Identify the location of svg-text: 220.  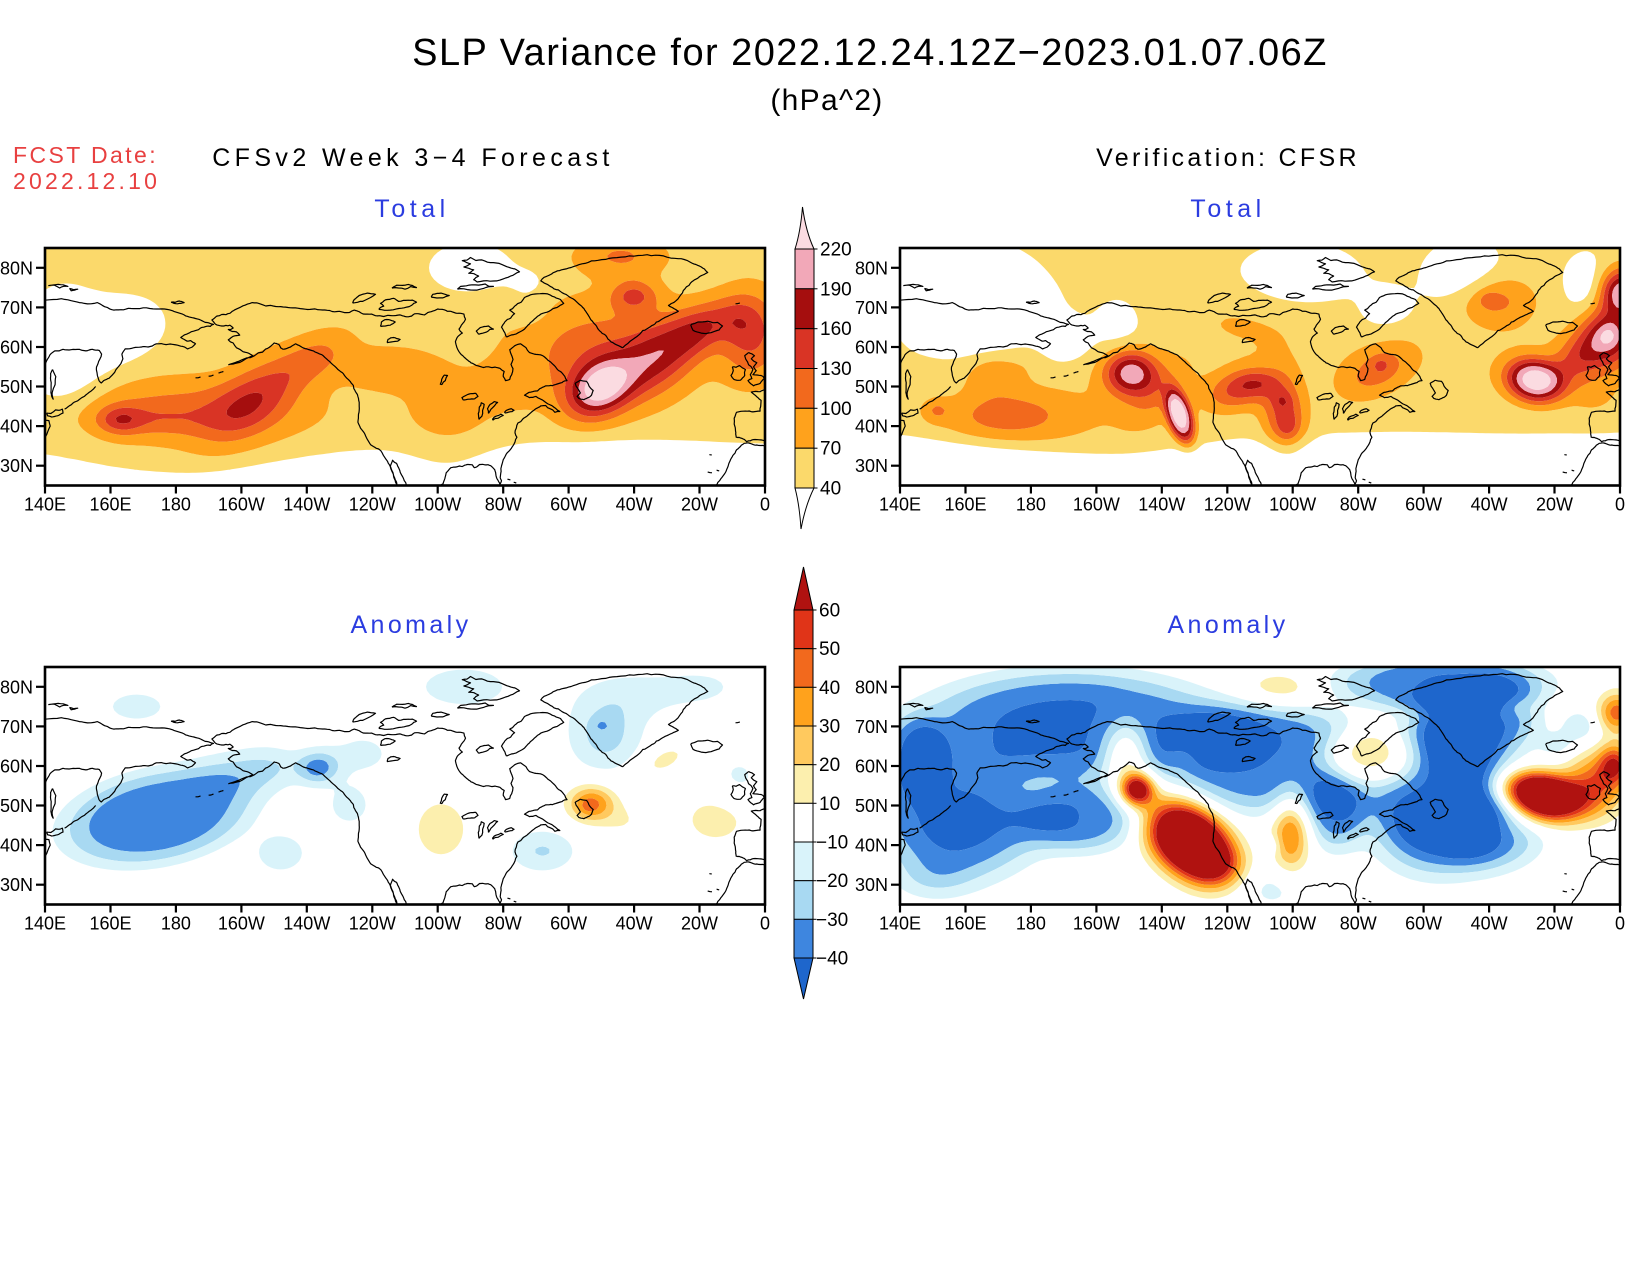
(836, 250).